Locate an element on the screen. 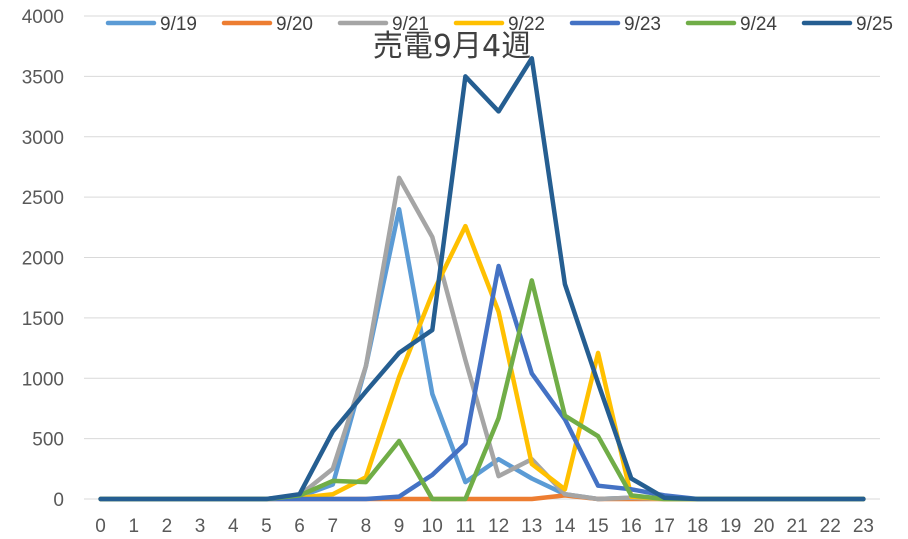 The width and height of the screenshot is (908, 539). chart-title: 売電9月4週 is located at coordinates (452, 46).